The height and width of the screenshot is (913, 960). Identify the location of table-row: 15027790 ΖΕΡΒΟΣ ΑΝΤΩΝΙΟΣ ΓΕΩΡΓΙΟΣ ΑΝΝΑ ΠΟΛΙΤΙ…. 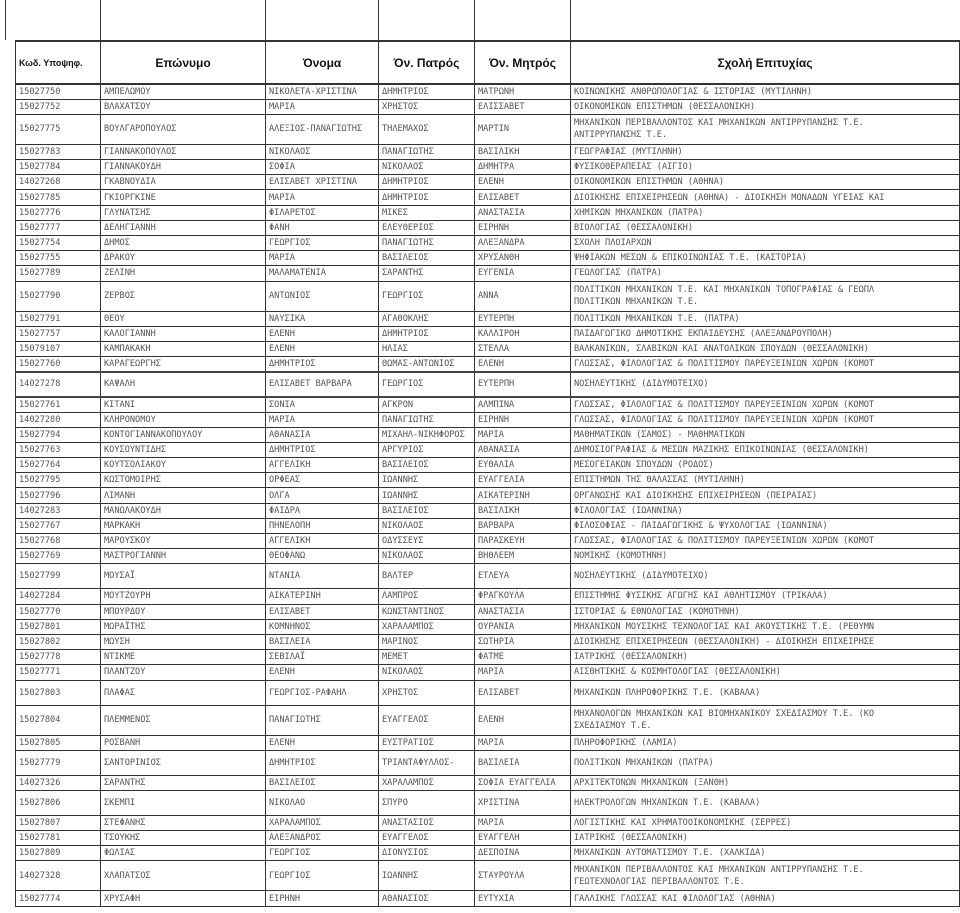
(487, 296).